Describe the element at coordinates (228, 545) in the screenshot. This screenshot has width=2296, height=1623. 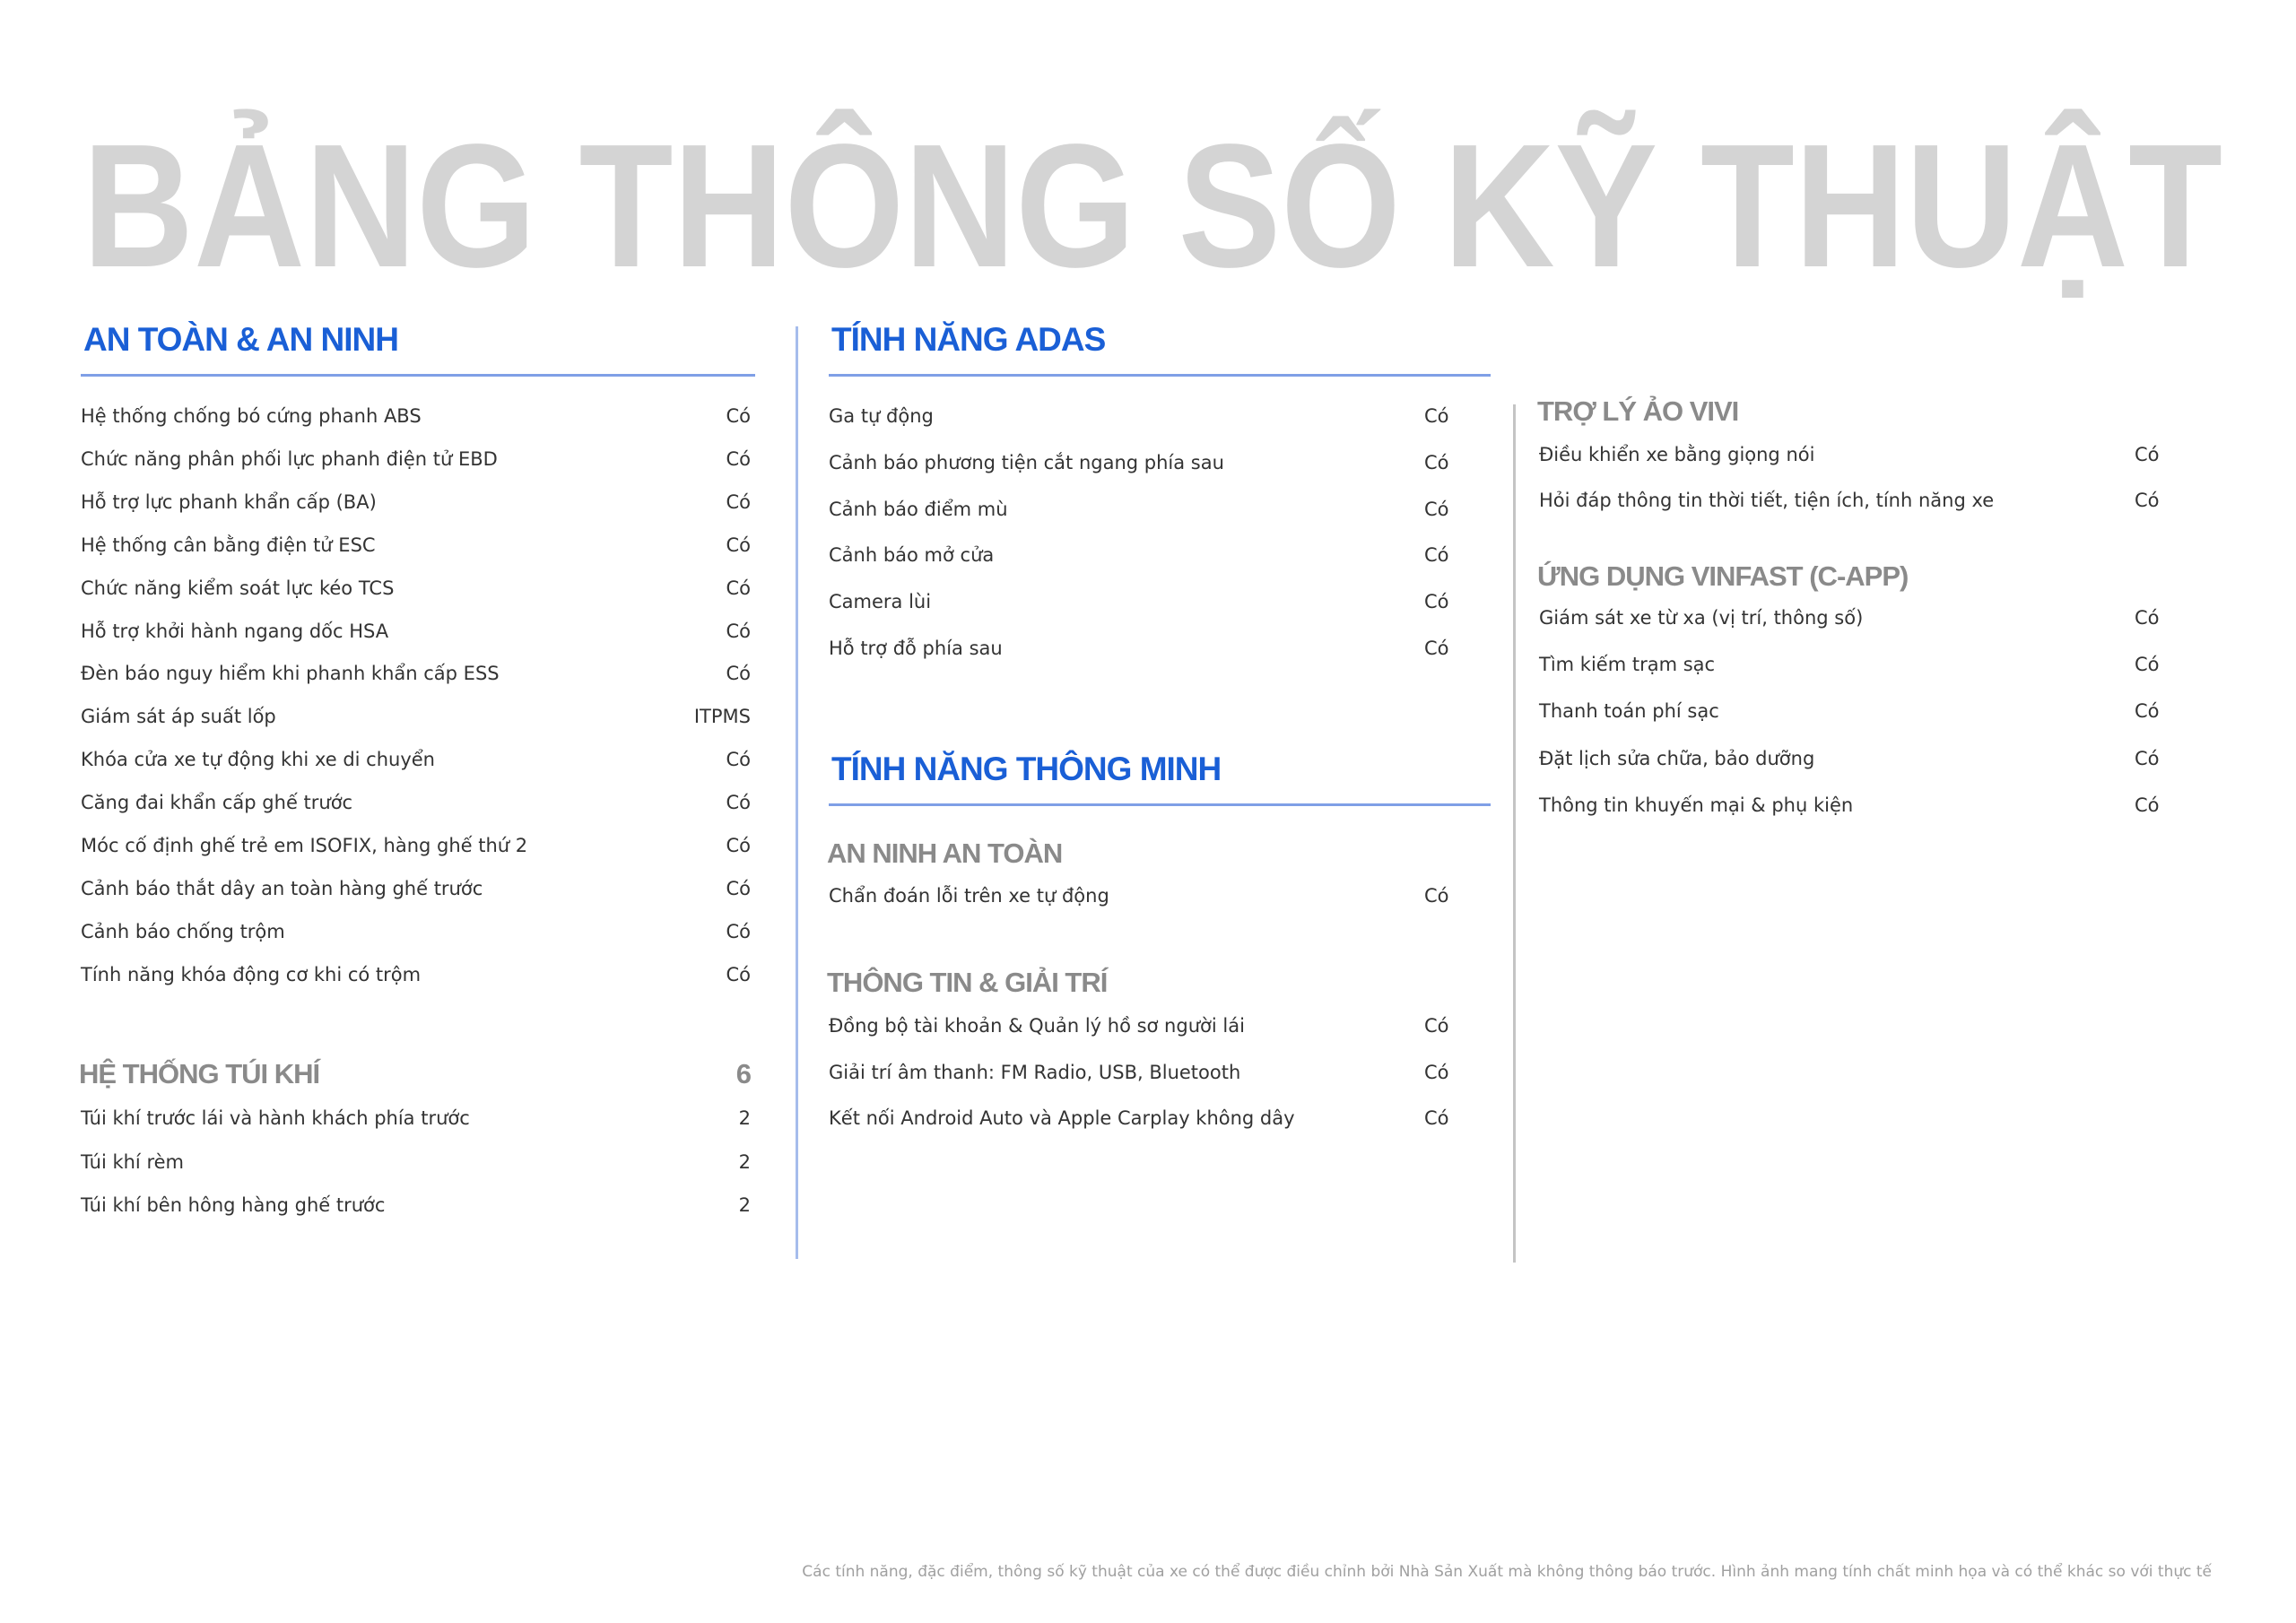
I see `spec-label: Hệ thống cân bằng điện tử ESC` at that location.